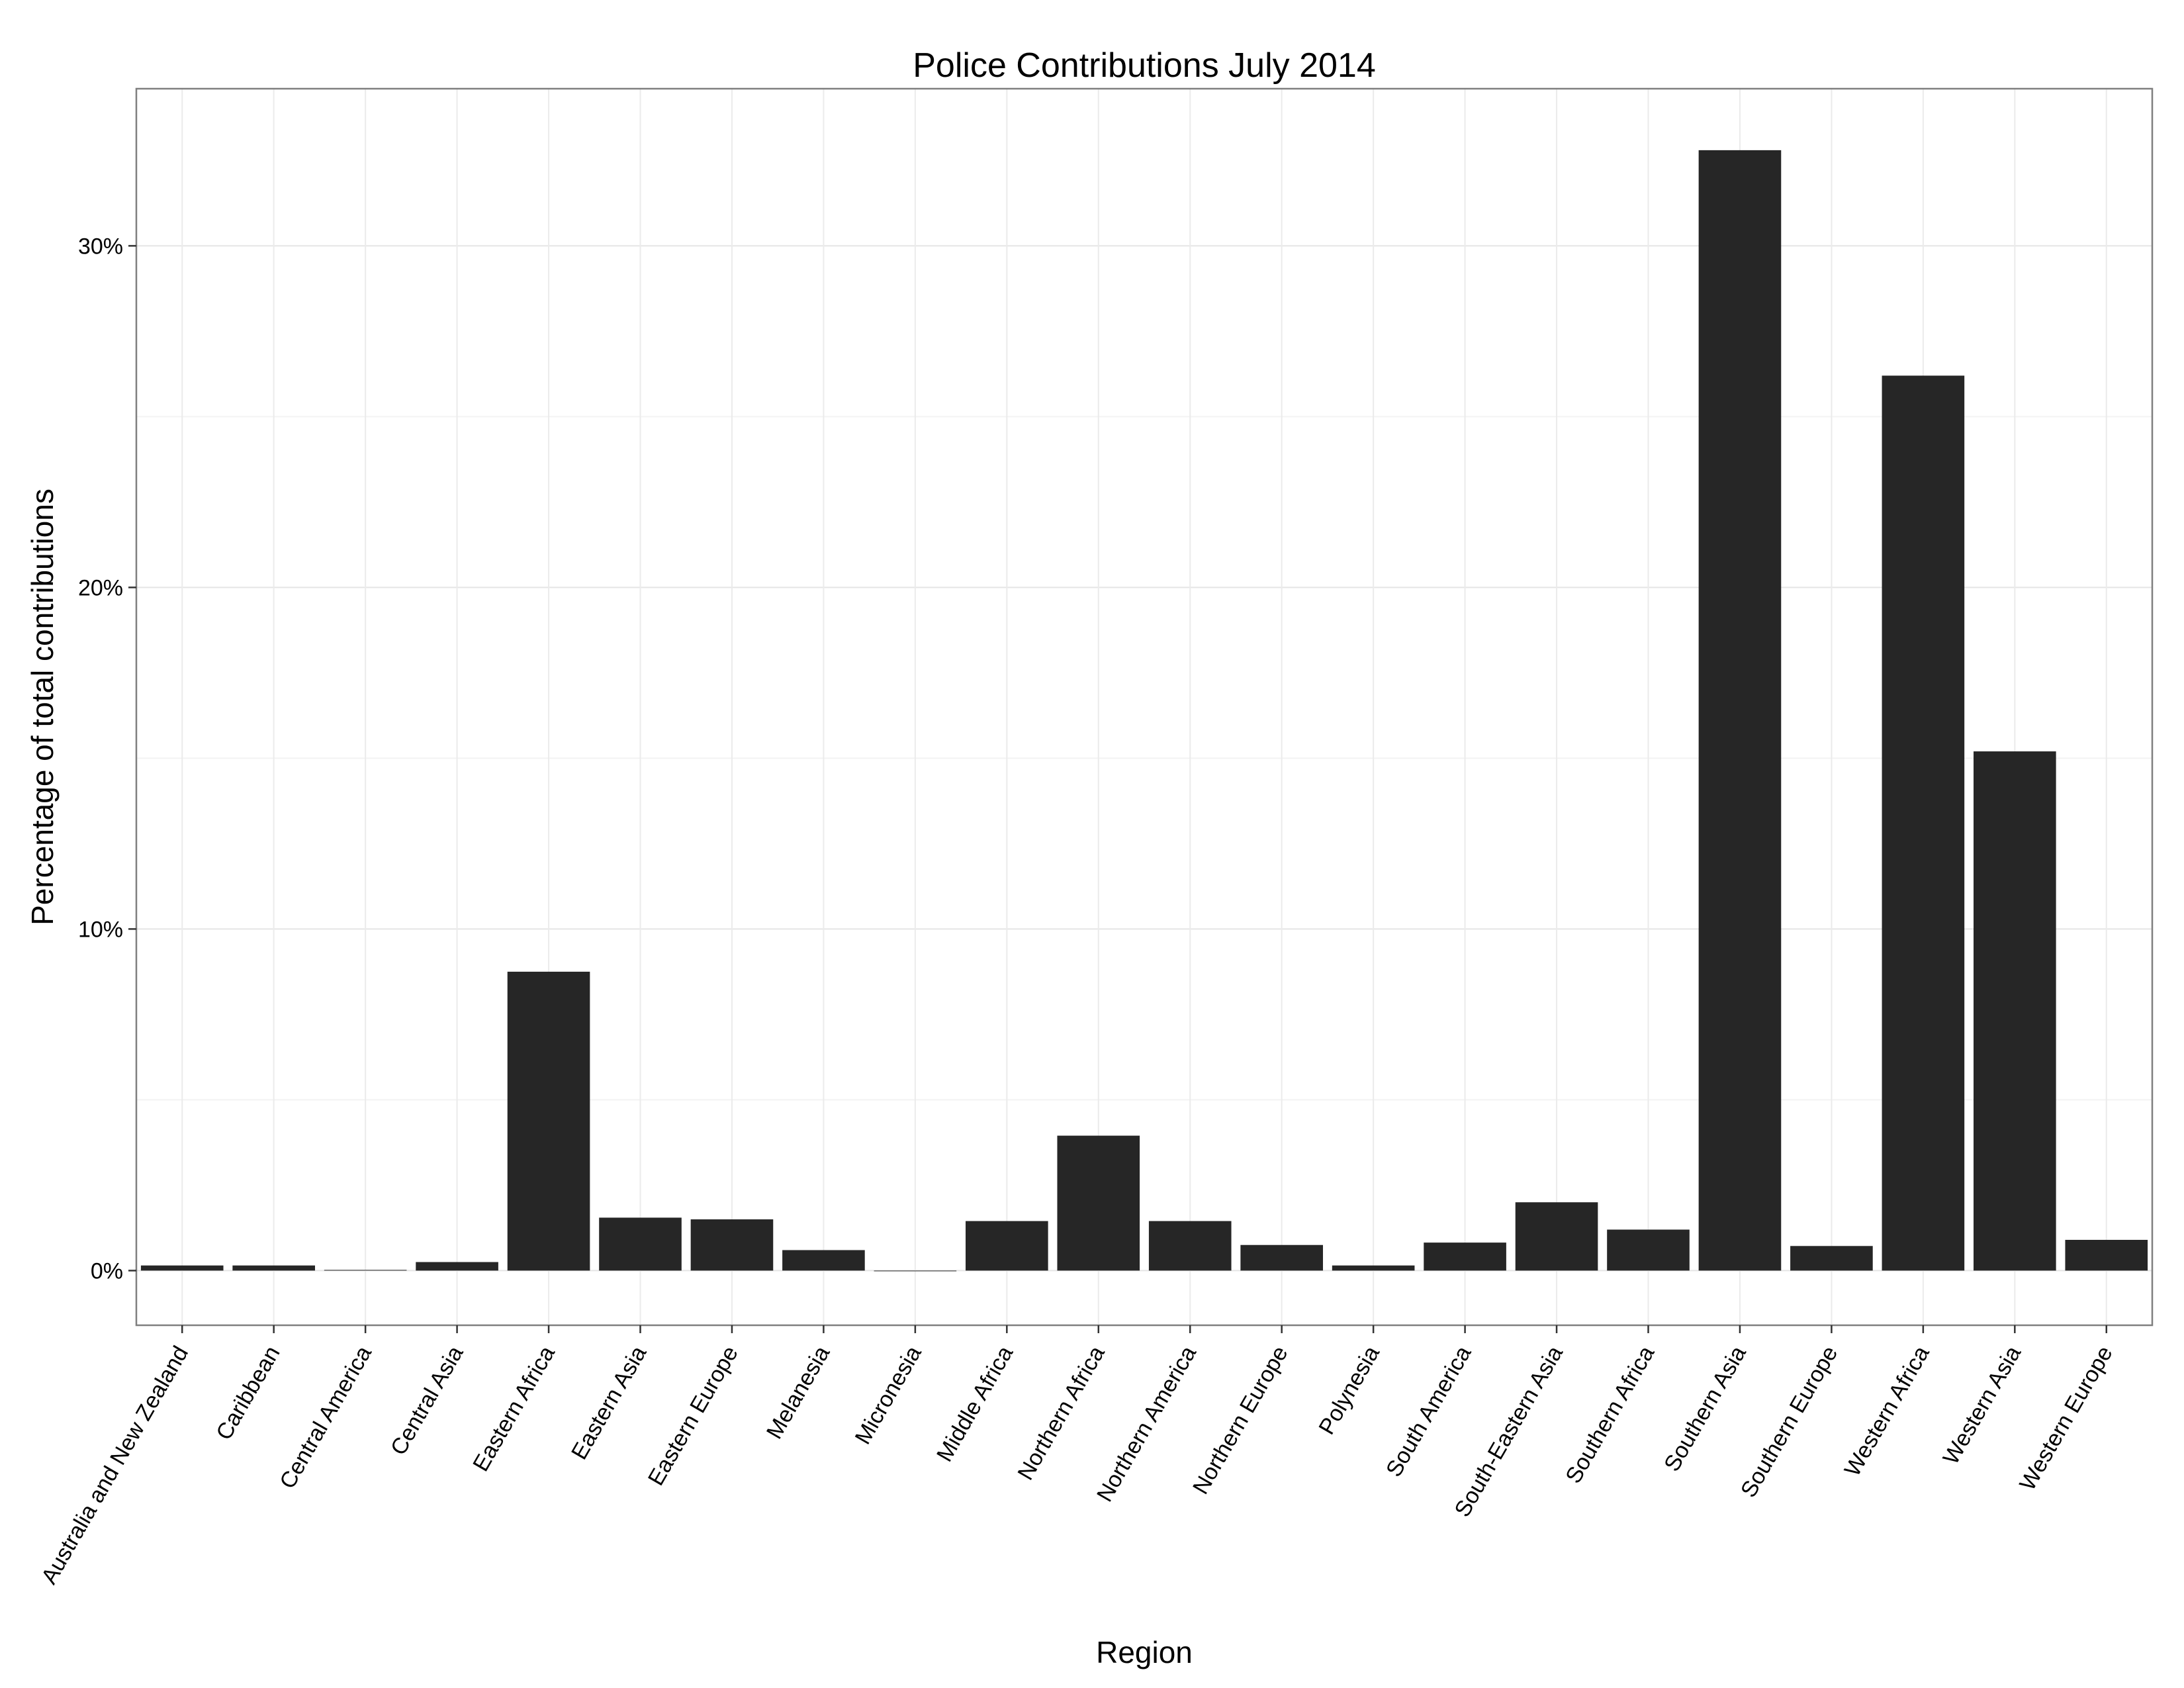 The height and width of the screenshot is (1688, 2184). I want to click on bar-caribbean, so click(273, 1268).